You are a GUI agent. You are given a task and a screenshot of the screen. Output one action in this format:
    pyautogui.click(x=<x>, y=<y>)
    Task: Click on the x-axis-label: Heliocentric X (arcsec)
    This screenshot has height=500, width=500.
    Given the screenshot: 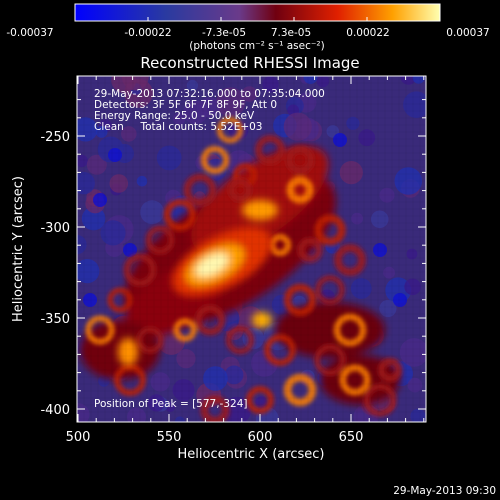 What is the action you would take?
    pyautogui.click(x=251, y=454)
    